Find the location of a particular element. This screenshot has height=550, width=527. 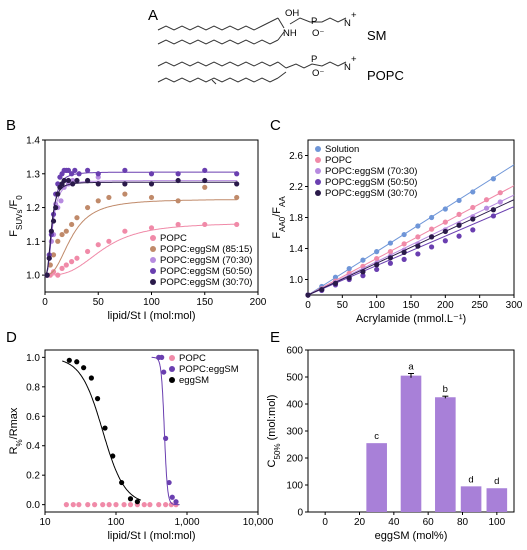

b-y-axis-label: FSUVs/F0 is located at coordinates (16, 216).